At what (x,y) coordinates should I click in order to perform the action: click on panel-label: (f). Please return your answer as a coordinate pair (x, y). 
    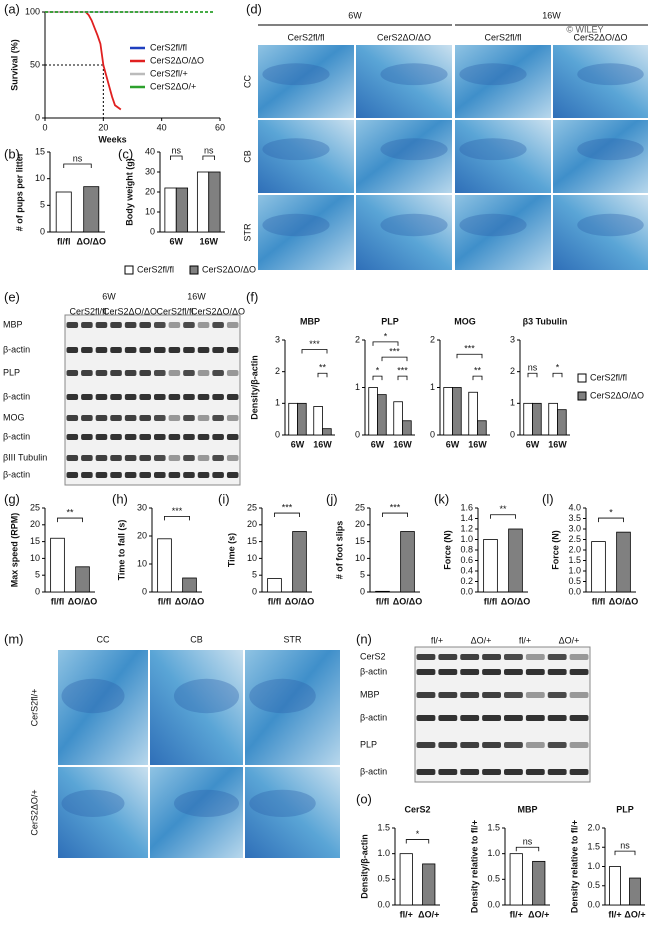
    Looking at the image, I should click on (252, 296).